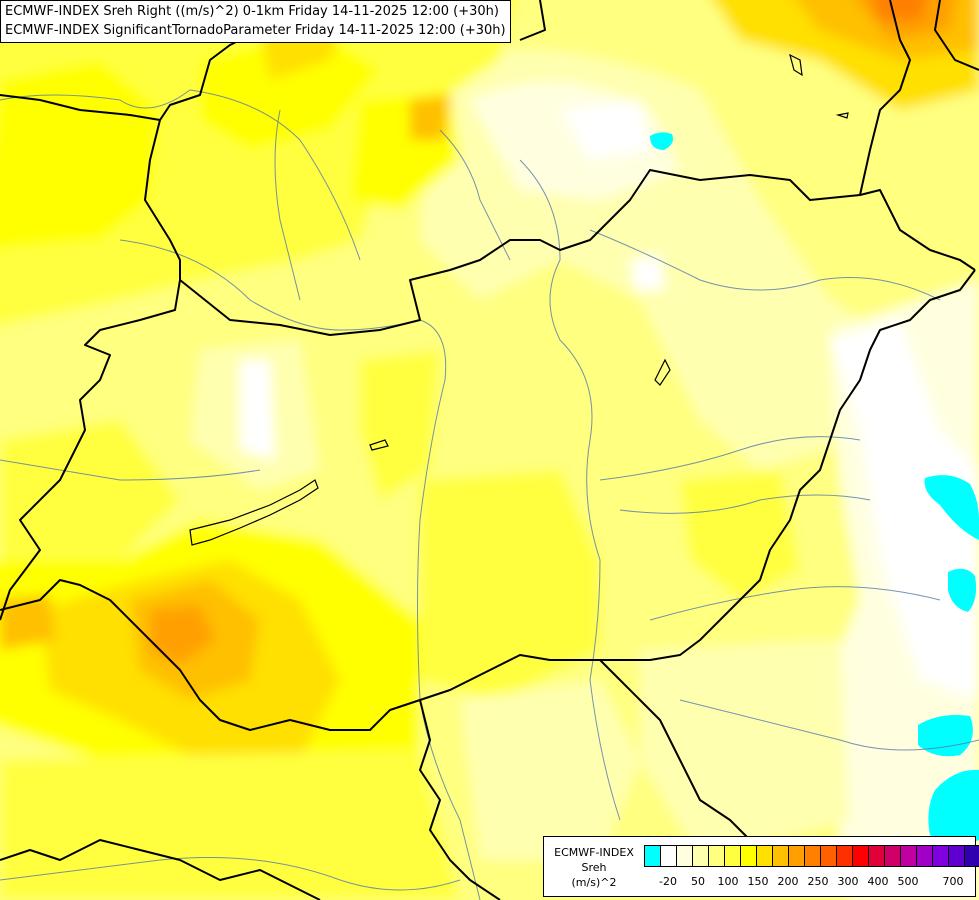  I want to click on legend-swatches, so click(811, 856).